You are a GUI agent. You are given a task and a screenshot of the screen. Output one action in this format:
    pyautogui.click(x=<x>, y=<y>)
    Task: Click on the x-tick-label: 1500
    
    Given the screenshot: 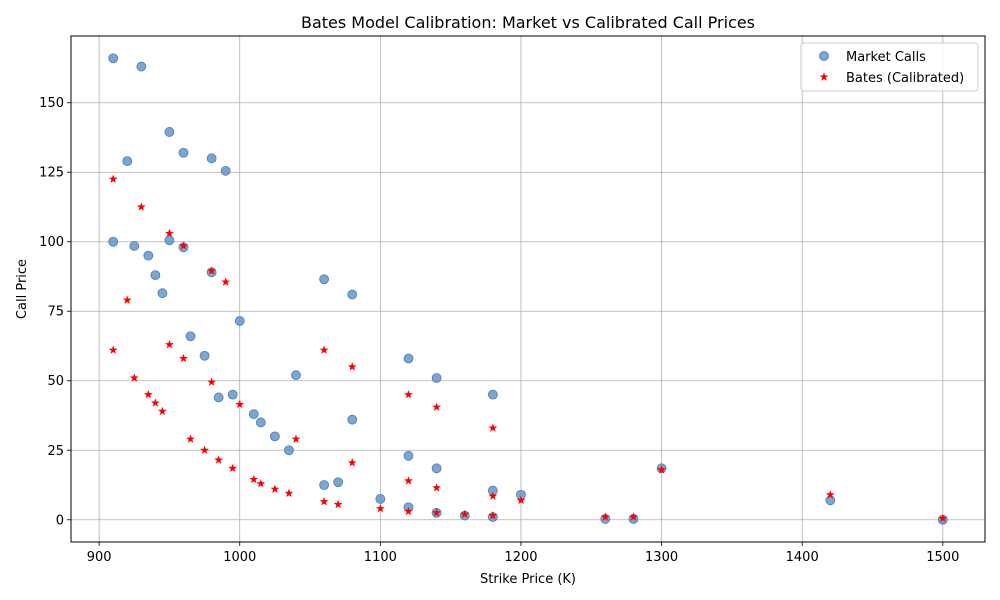 What is the action you would take?
    pyautogui.click(x=942, y=557)
    